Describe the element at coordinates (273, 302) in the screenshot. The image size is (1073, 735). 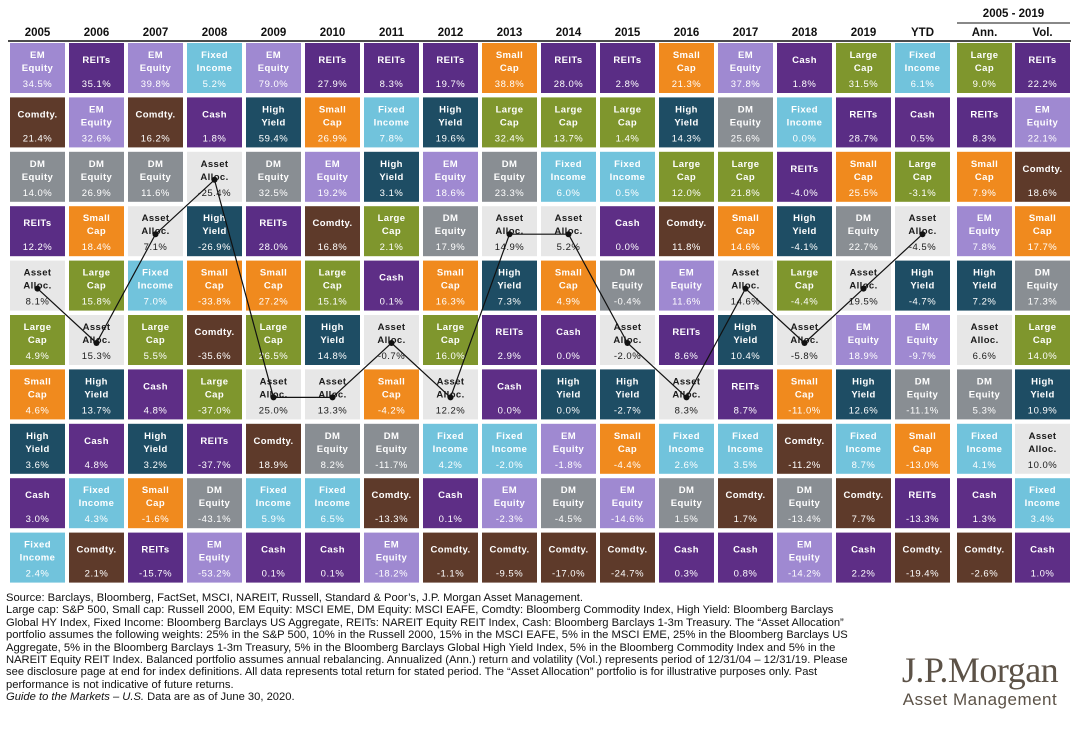
I see `tile-value: 27.2%` at that location.